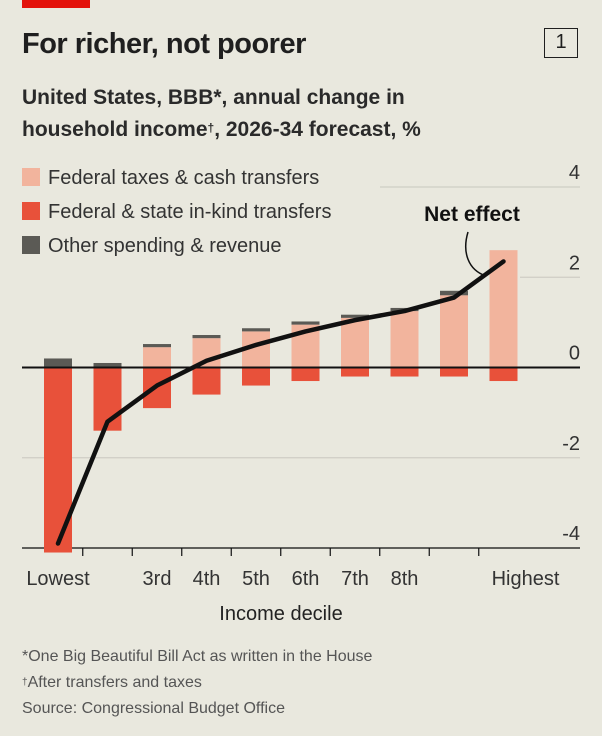 This screenshot has width=602, height=736. What do you see at coordinates (211, 128) in the screenshot?
I see `subtitle-dagger: †` at bounding box center [211, 128].